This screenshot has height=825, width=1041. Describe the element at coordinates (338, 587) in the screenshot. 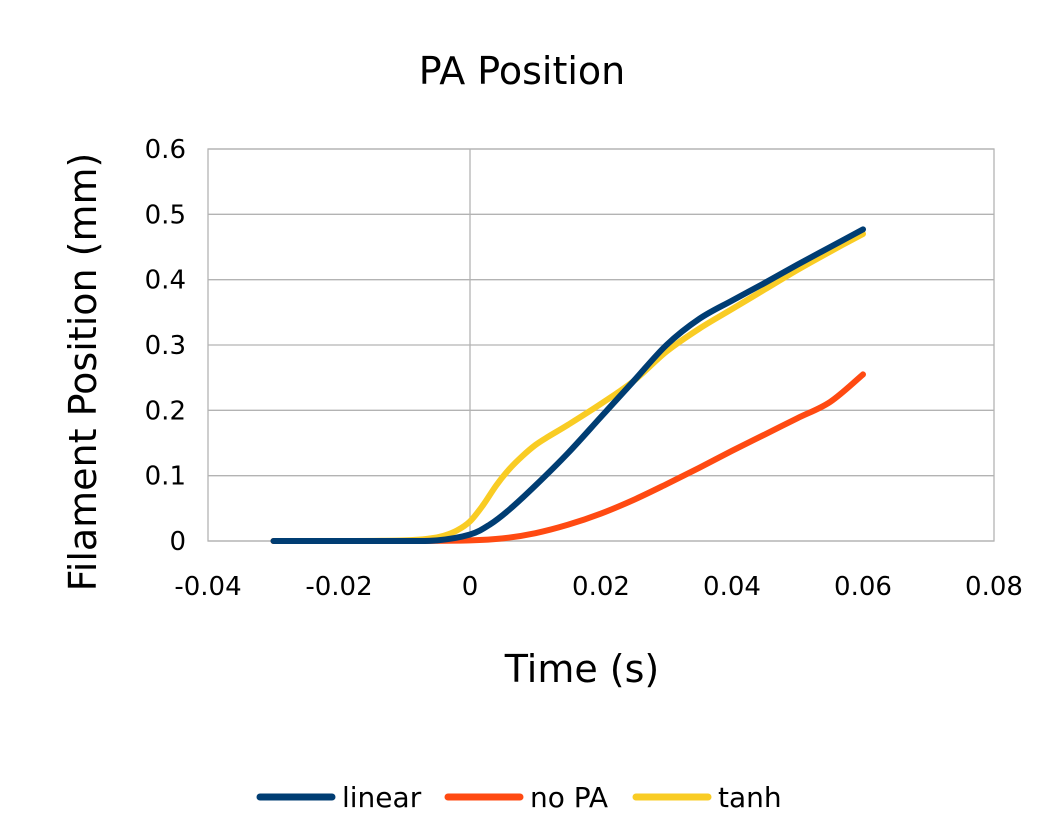

I see `x-tick-label: -0.02` at that location.